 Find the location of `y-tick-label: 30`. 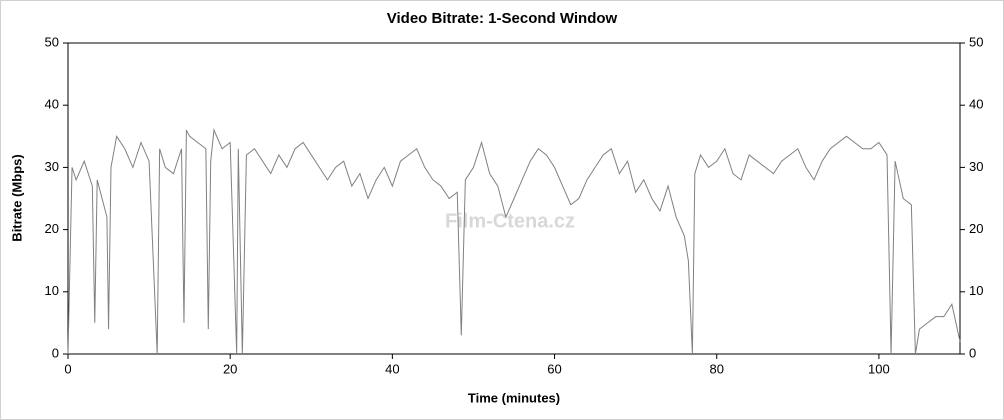

y-tick-label: 30 is located at coordinates (52, 166).